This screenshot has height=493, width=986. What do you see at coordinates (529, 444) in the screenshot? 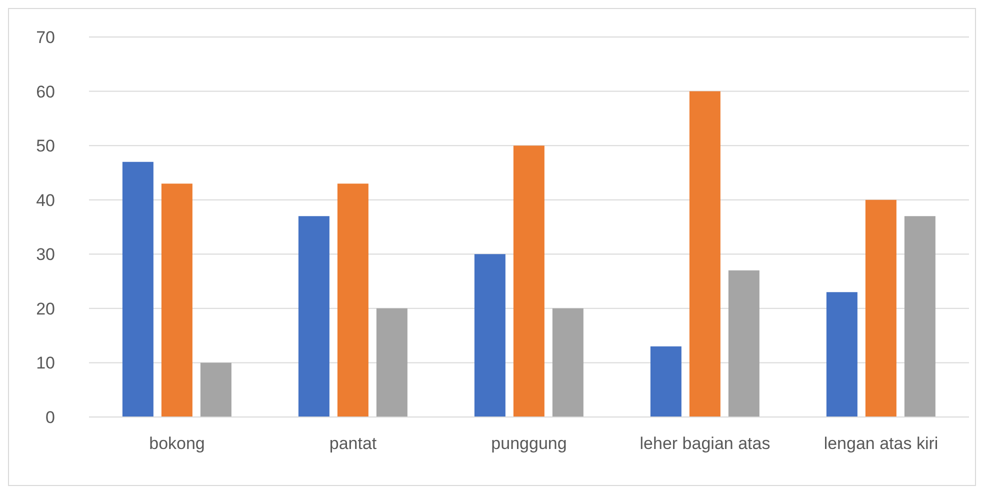
I see `x-tick-label: punggung` at bounding box center [529, 444].